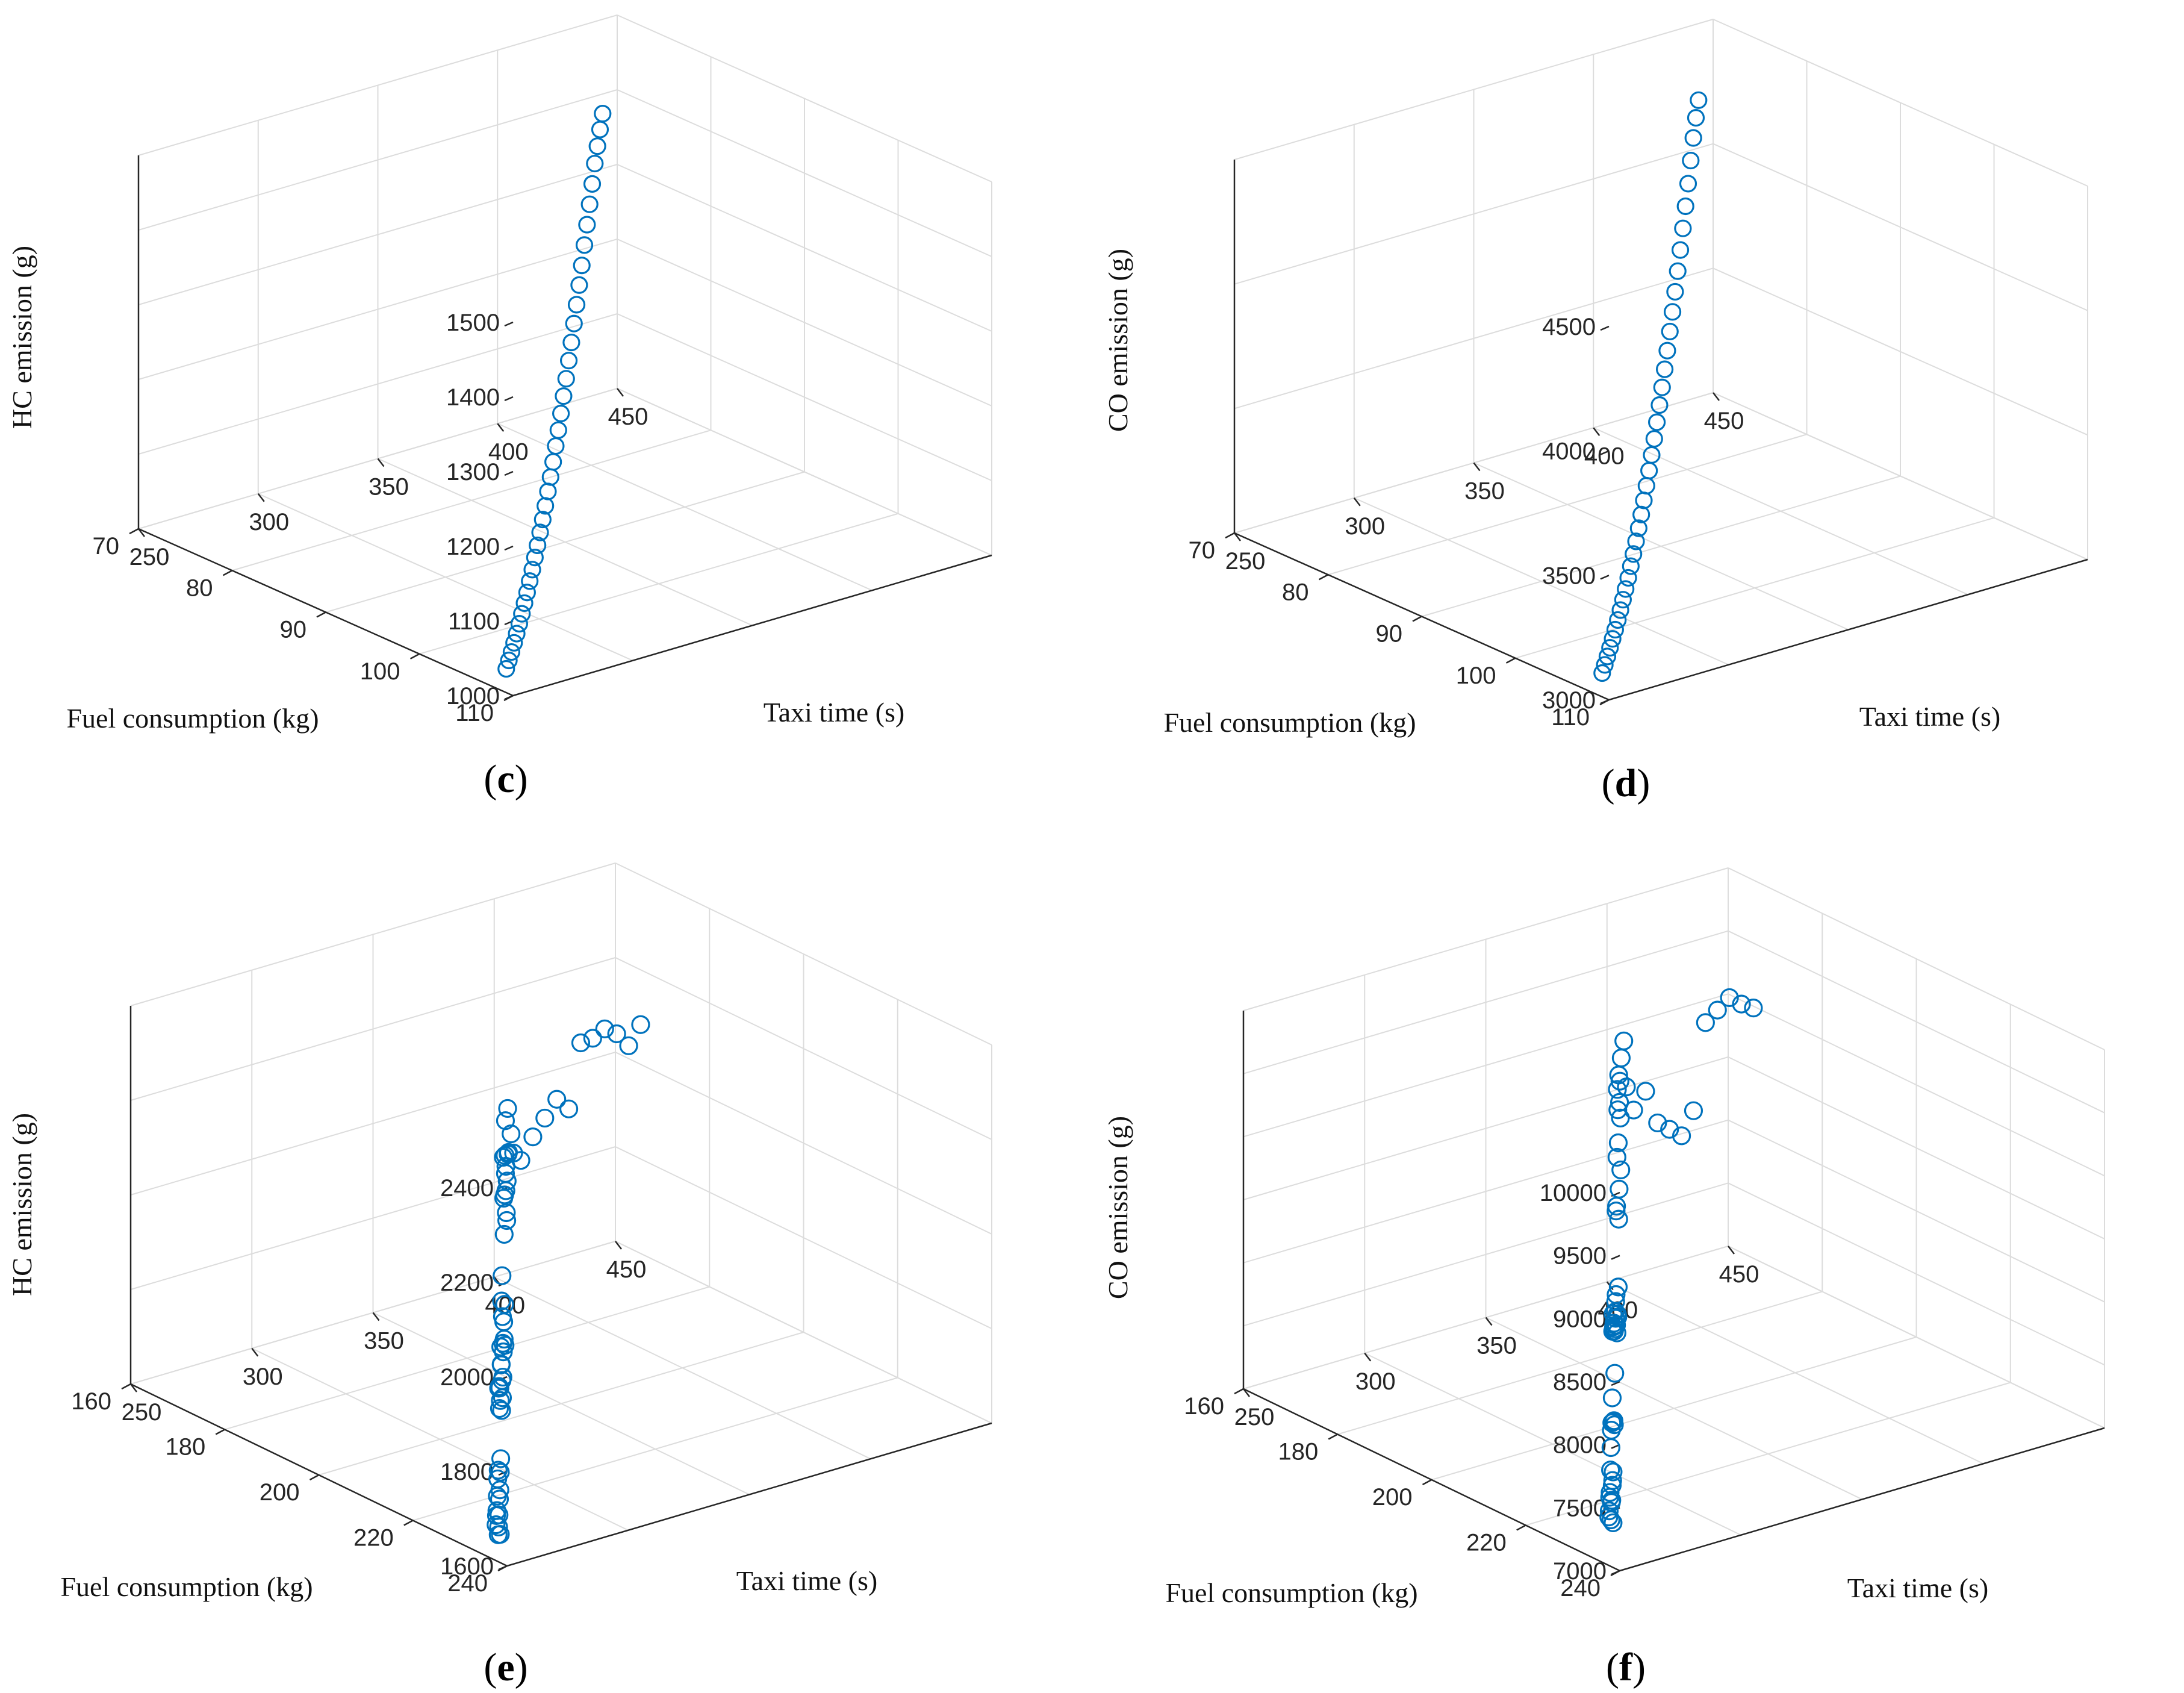  I want to click on x-axis-line, so click(1862, 1500).